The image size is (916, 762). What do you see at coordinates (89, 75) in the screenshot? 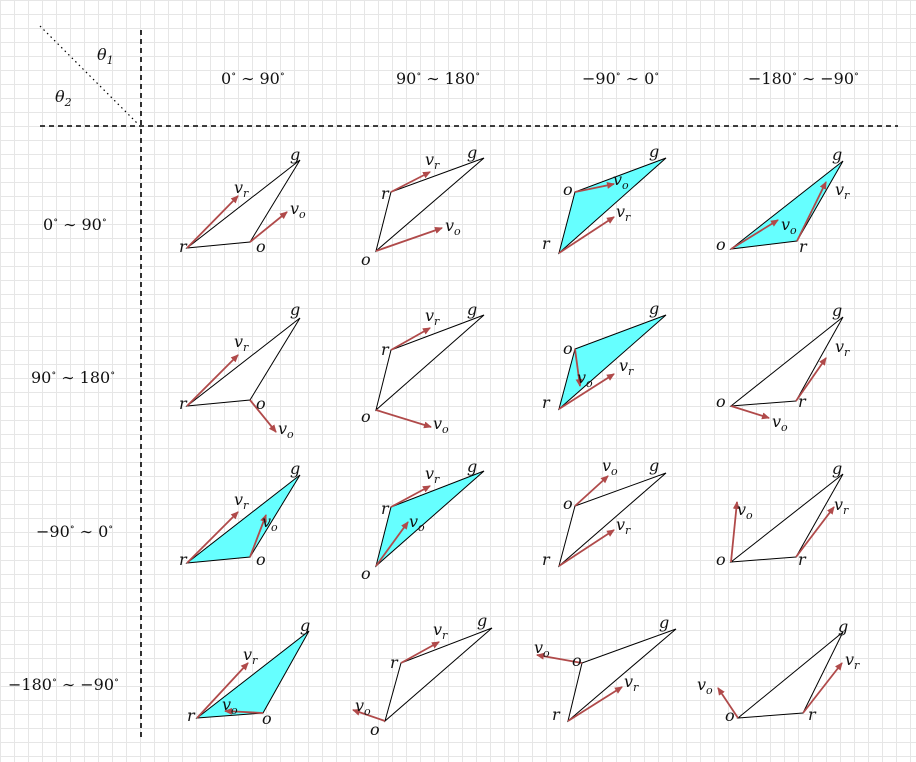
I see `corner-diagonal` at bounding box center [89, 75].